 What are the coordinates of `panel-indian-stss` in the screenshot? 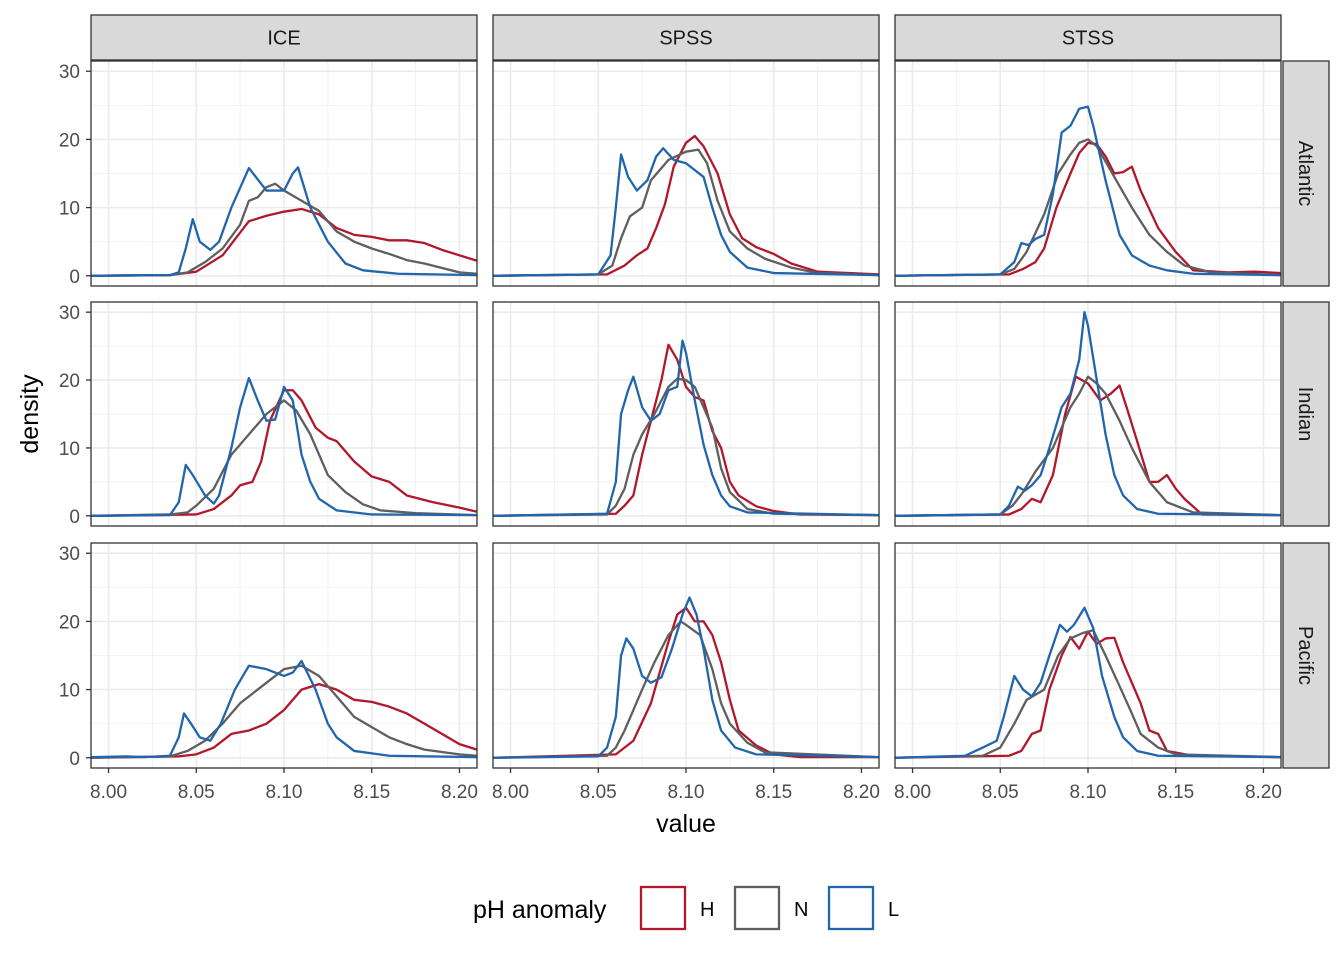 It's located at (1088, 414).